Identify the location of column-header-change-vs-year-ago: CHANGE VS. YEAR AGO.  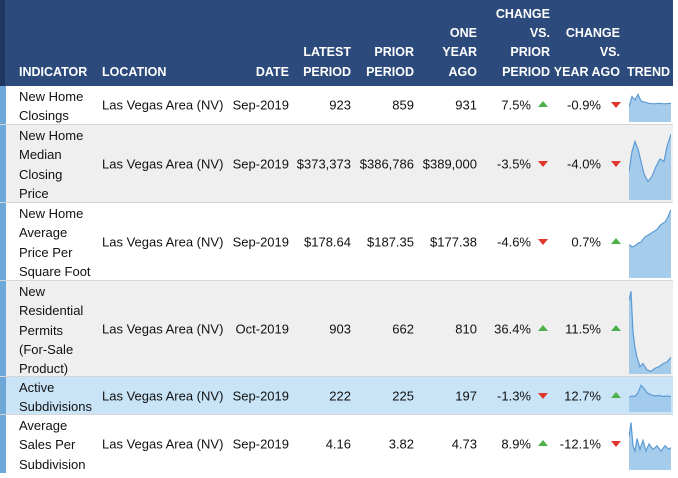
(586, 52).